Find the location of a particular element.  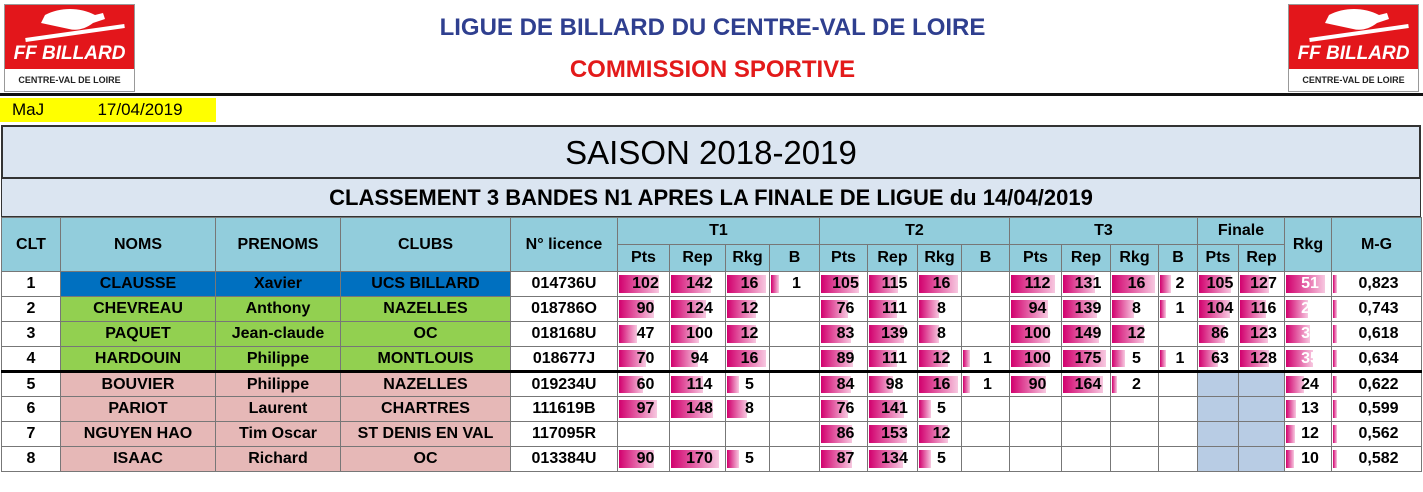

t1-pts-cell is located at coordinates (643, 434).